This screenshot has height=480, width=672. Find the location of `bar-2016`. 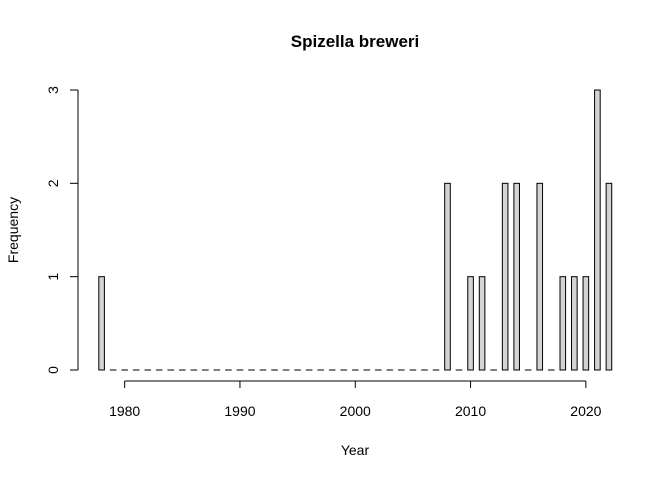

bar-2016 is located at coordinates (540, 276).